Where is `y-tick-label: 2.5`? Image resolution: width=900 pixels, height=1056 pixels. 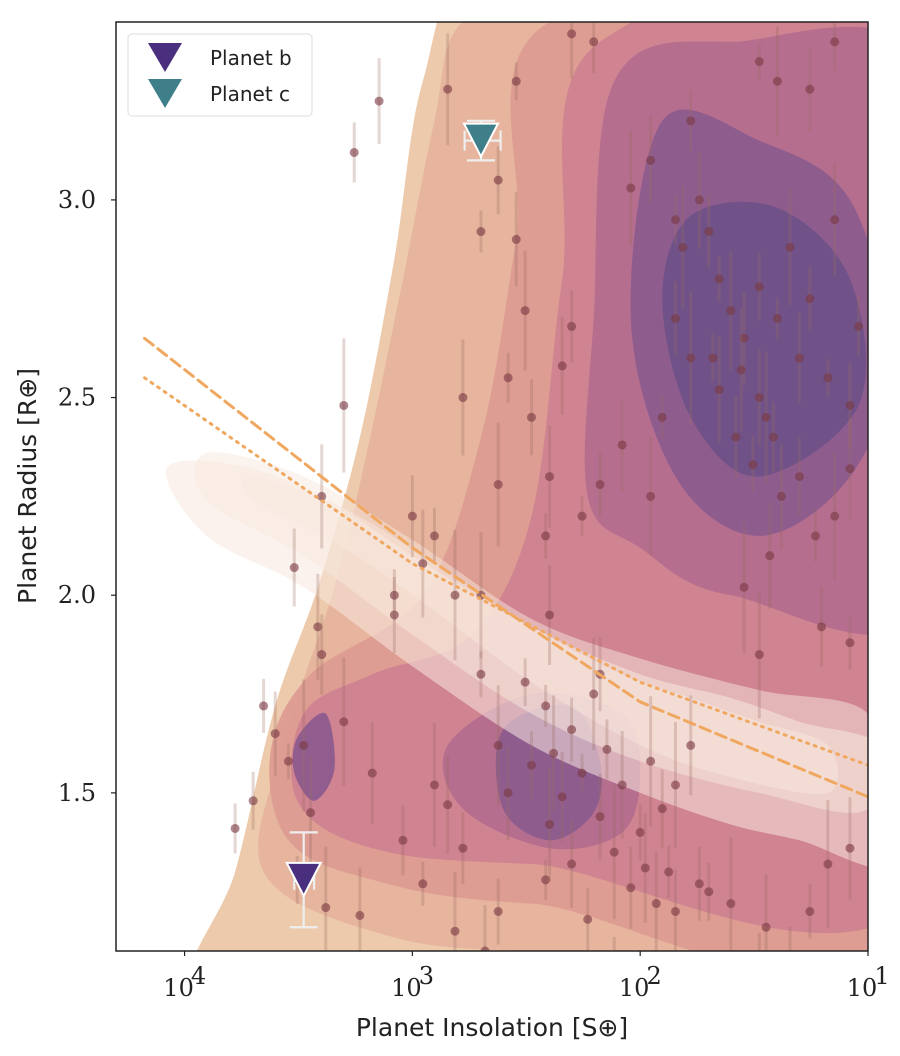 y-tick-label: 2.5 is located at coordinates (77, 398).